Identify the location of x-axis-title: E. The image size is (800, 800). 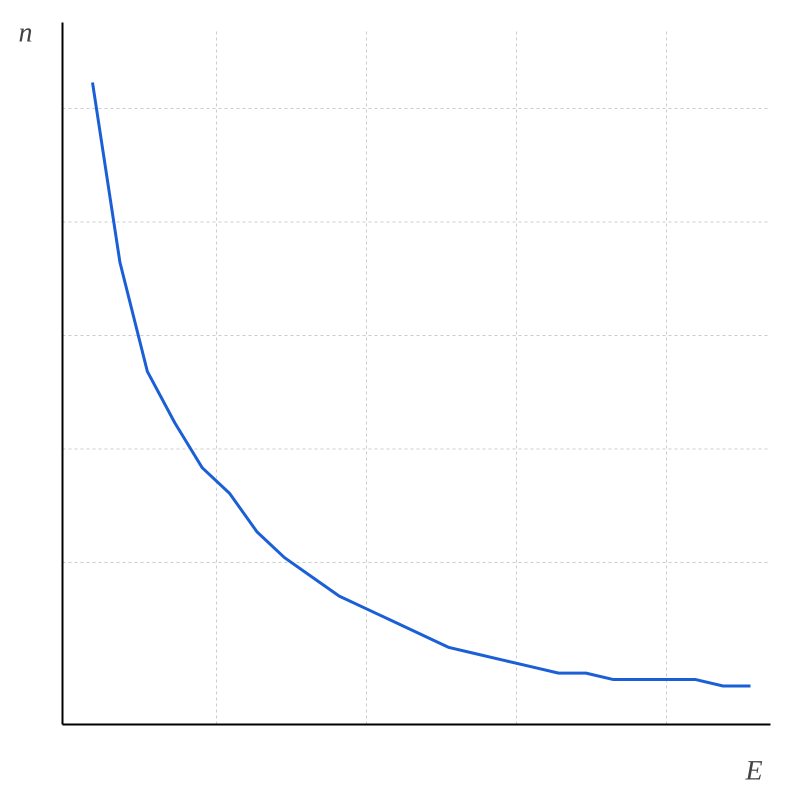
(753, 771).